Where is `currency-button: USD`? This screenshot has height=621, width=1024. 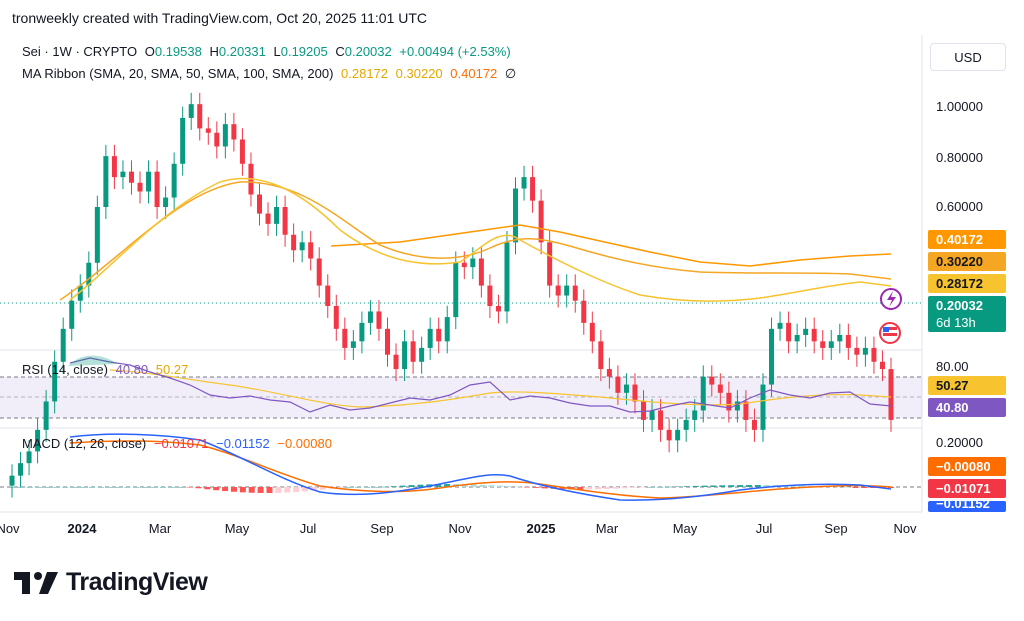 currency-button: USD is located at coordinates (968, 57).